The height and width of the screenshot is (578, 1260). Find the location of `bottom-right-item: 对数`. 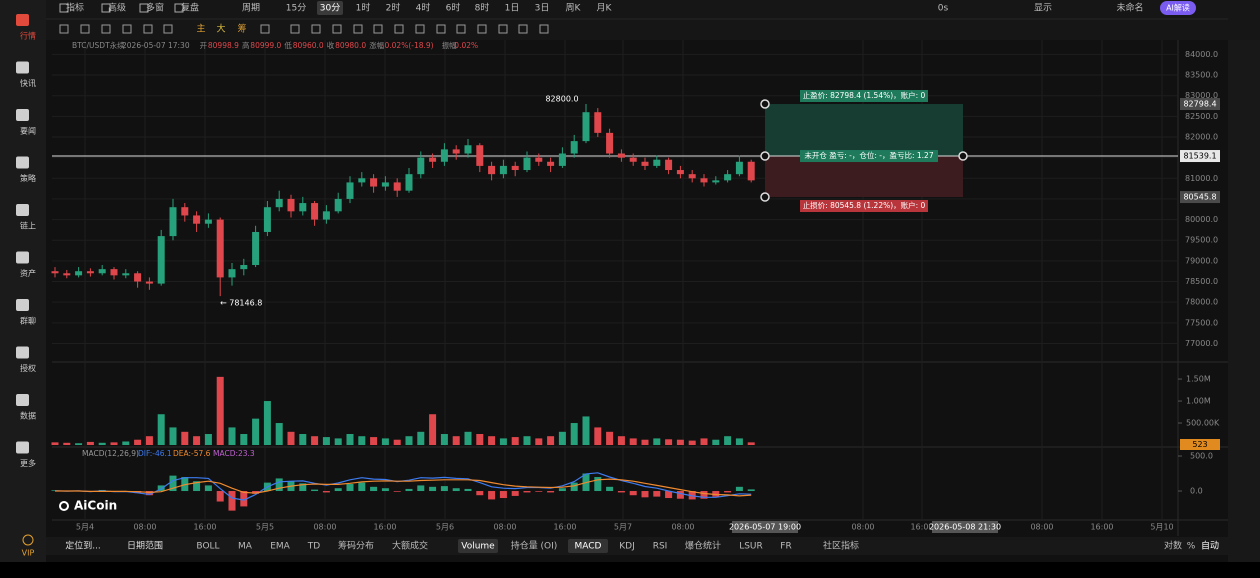

bottom-right-item: 对数 is located at coordinates (1173, 546).